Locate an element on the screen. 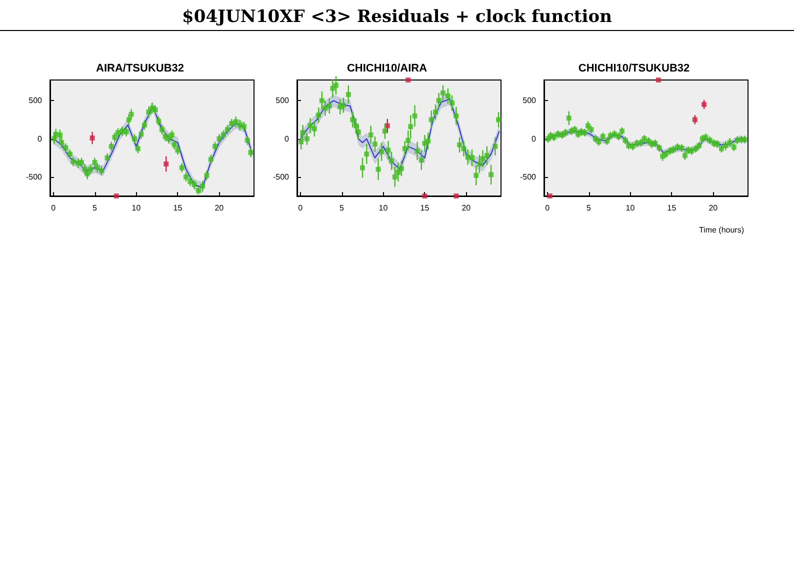 The image size is (794, 577). chart-title: AIRA/TSUKUB32 is located at coordinates (140, 68).